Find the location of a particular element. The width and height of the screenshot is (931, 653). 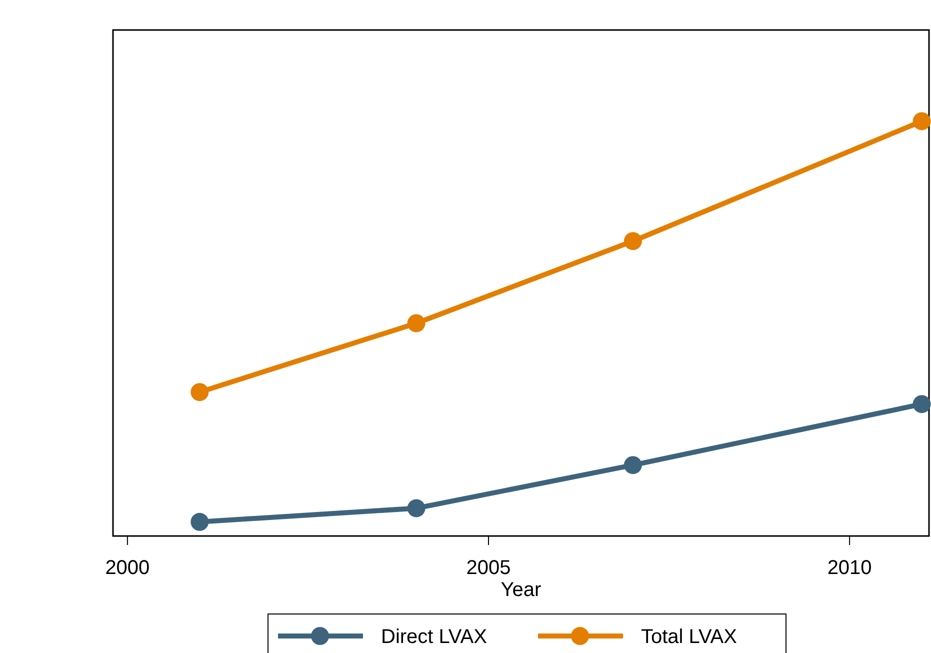

x-axis-title: Year is located at coordinates (521, 590).